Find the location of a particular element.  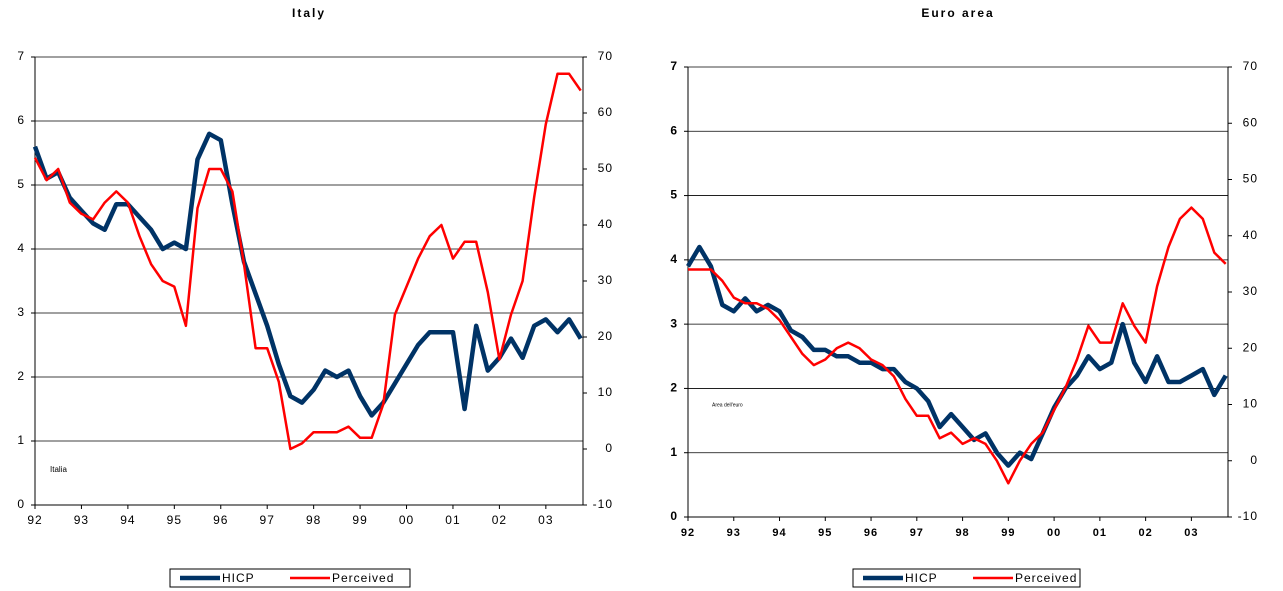

annotation: Italia is located at coordinates (58, 469).